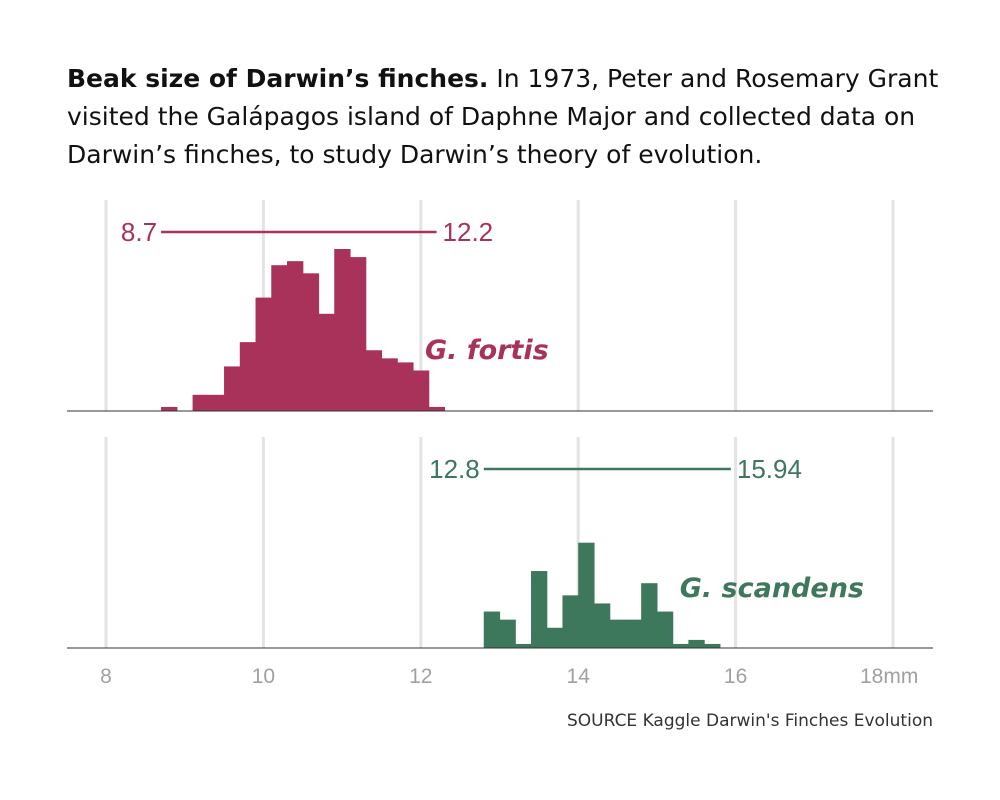 Image resolution: width=1000 pixels, height=800 pixels. I want to click on chart-title-bold: Beak size of Darwin’s finches., so click(278, 78).